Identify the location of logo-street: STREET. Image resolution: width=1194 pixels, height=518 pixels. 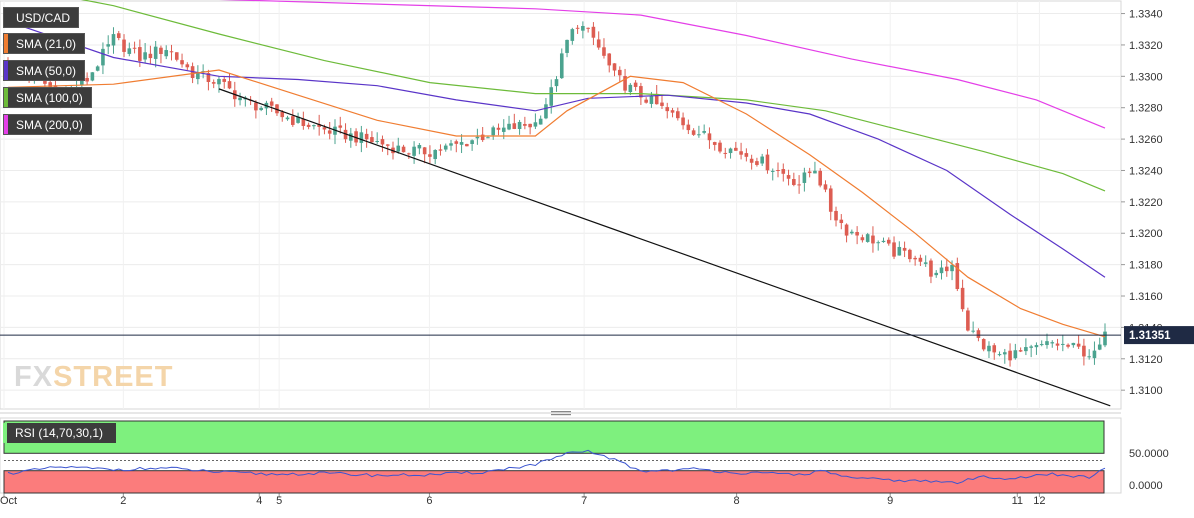
(113, 377).